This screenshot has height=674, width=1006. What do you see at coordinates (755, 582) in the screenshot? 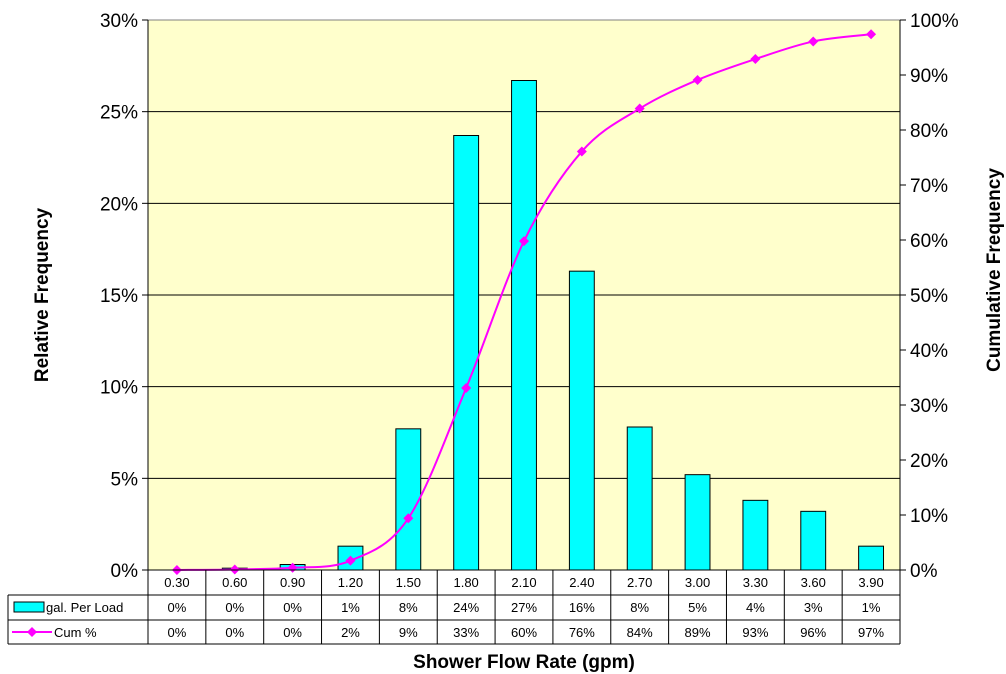
I see `x-tick-label: 3.30` at bounding box center [755, 582].